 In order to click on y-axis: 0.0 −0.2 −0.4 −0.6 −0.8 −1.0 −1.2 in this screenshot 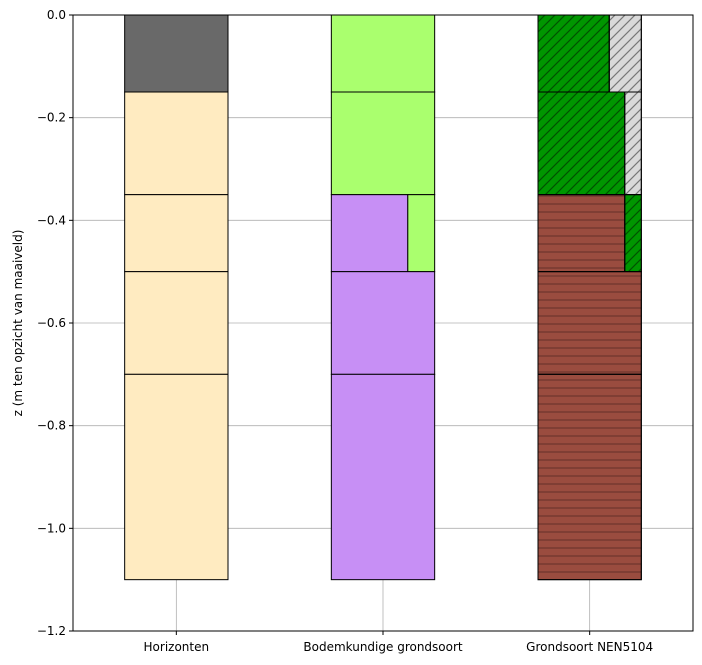, I will do `click(55, 323)`.